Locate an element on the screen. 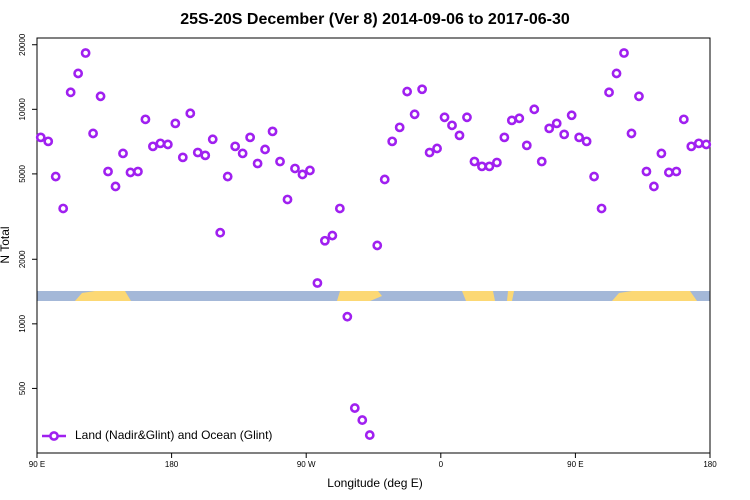  y-tick-label: 500 is located at coordinates (22, 388).